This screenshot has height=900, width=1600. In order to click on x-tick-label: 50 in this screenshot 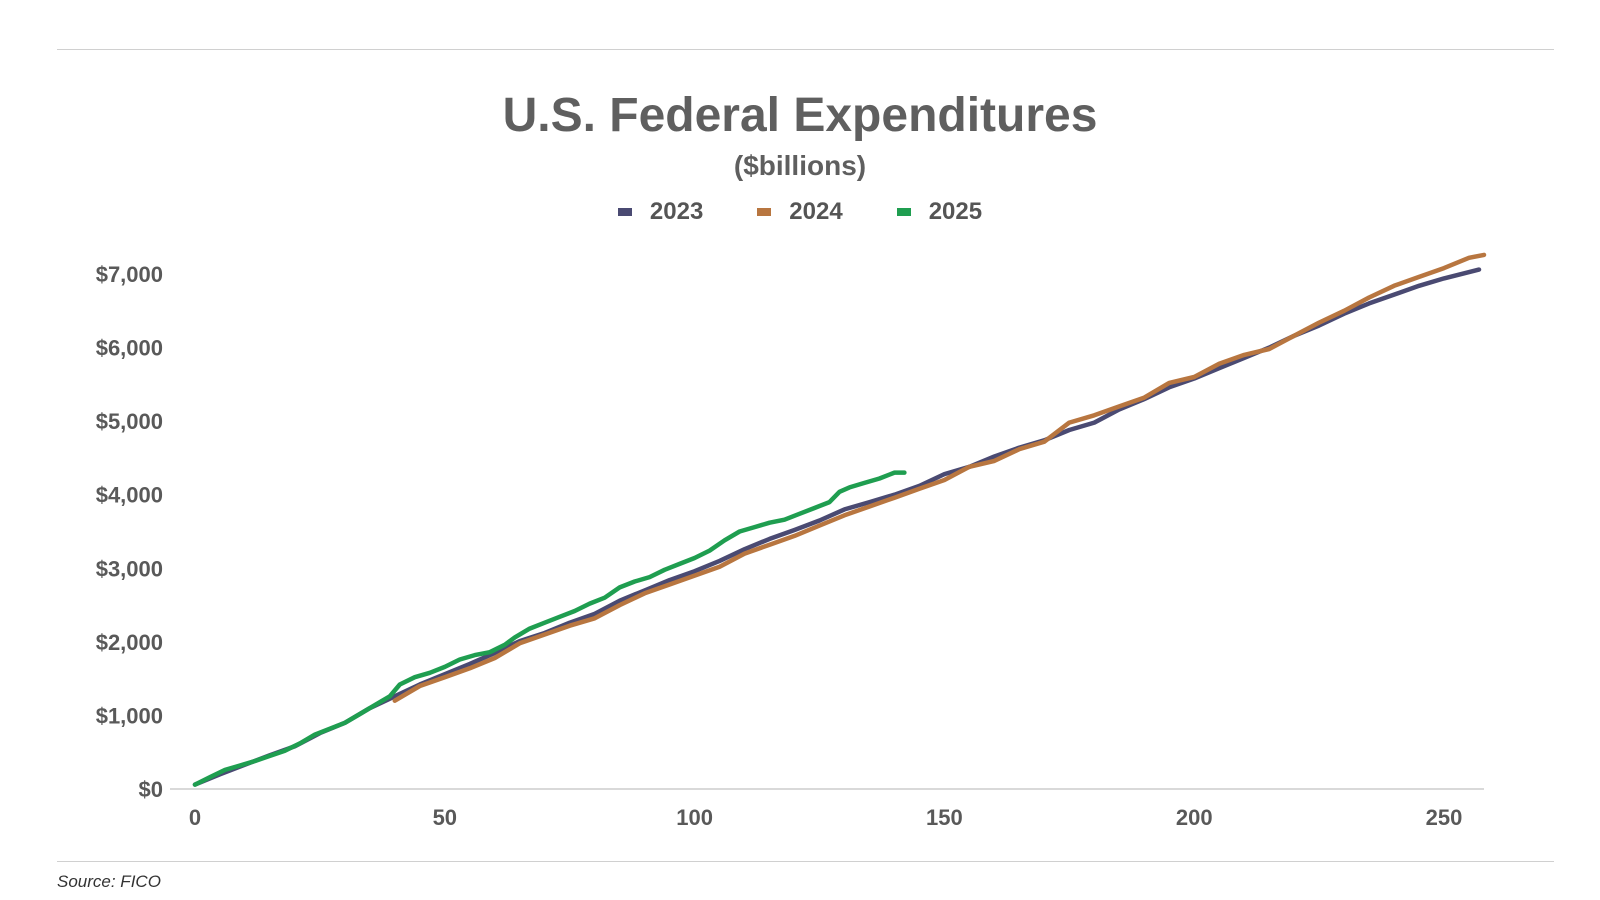, I will do `click(445, 817)`.